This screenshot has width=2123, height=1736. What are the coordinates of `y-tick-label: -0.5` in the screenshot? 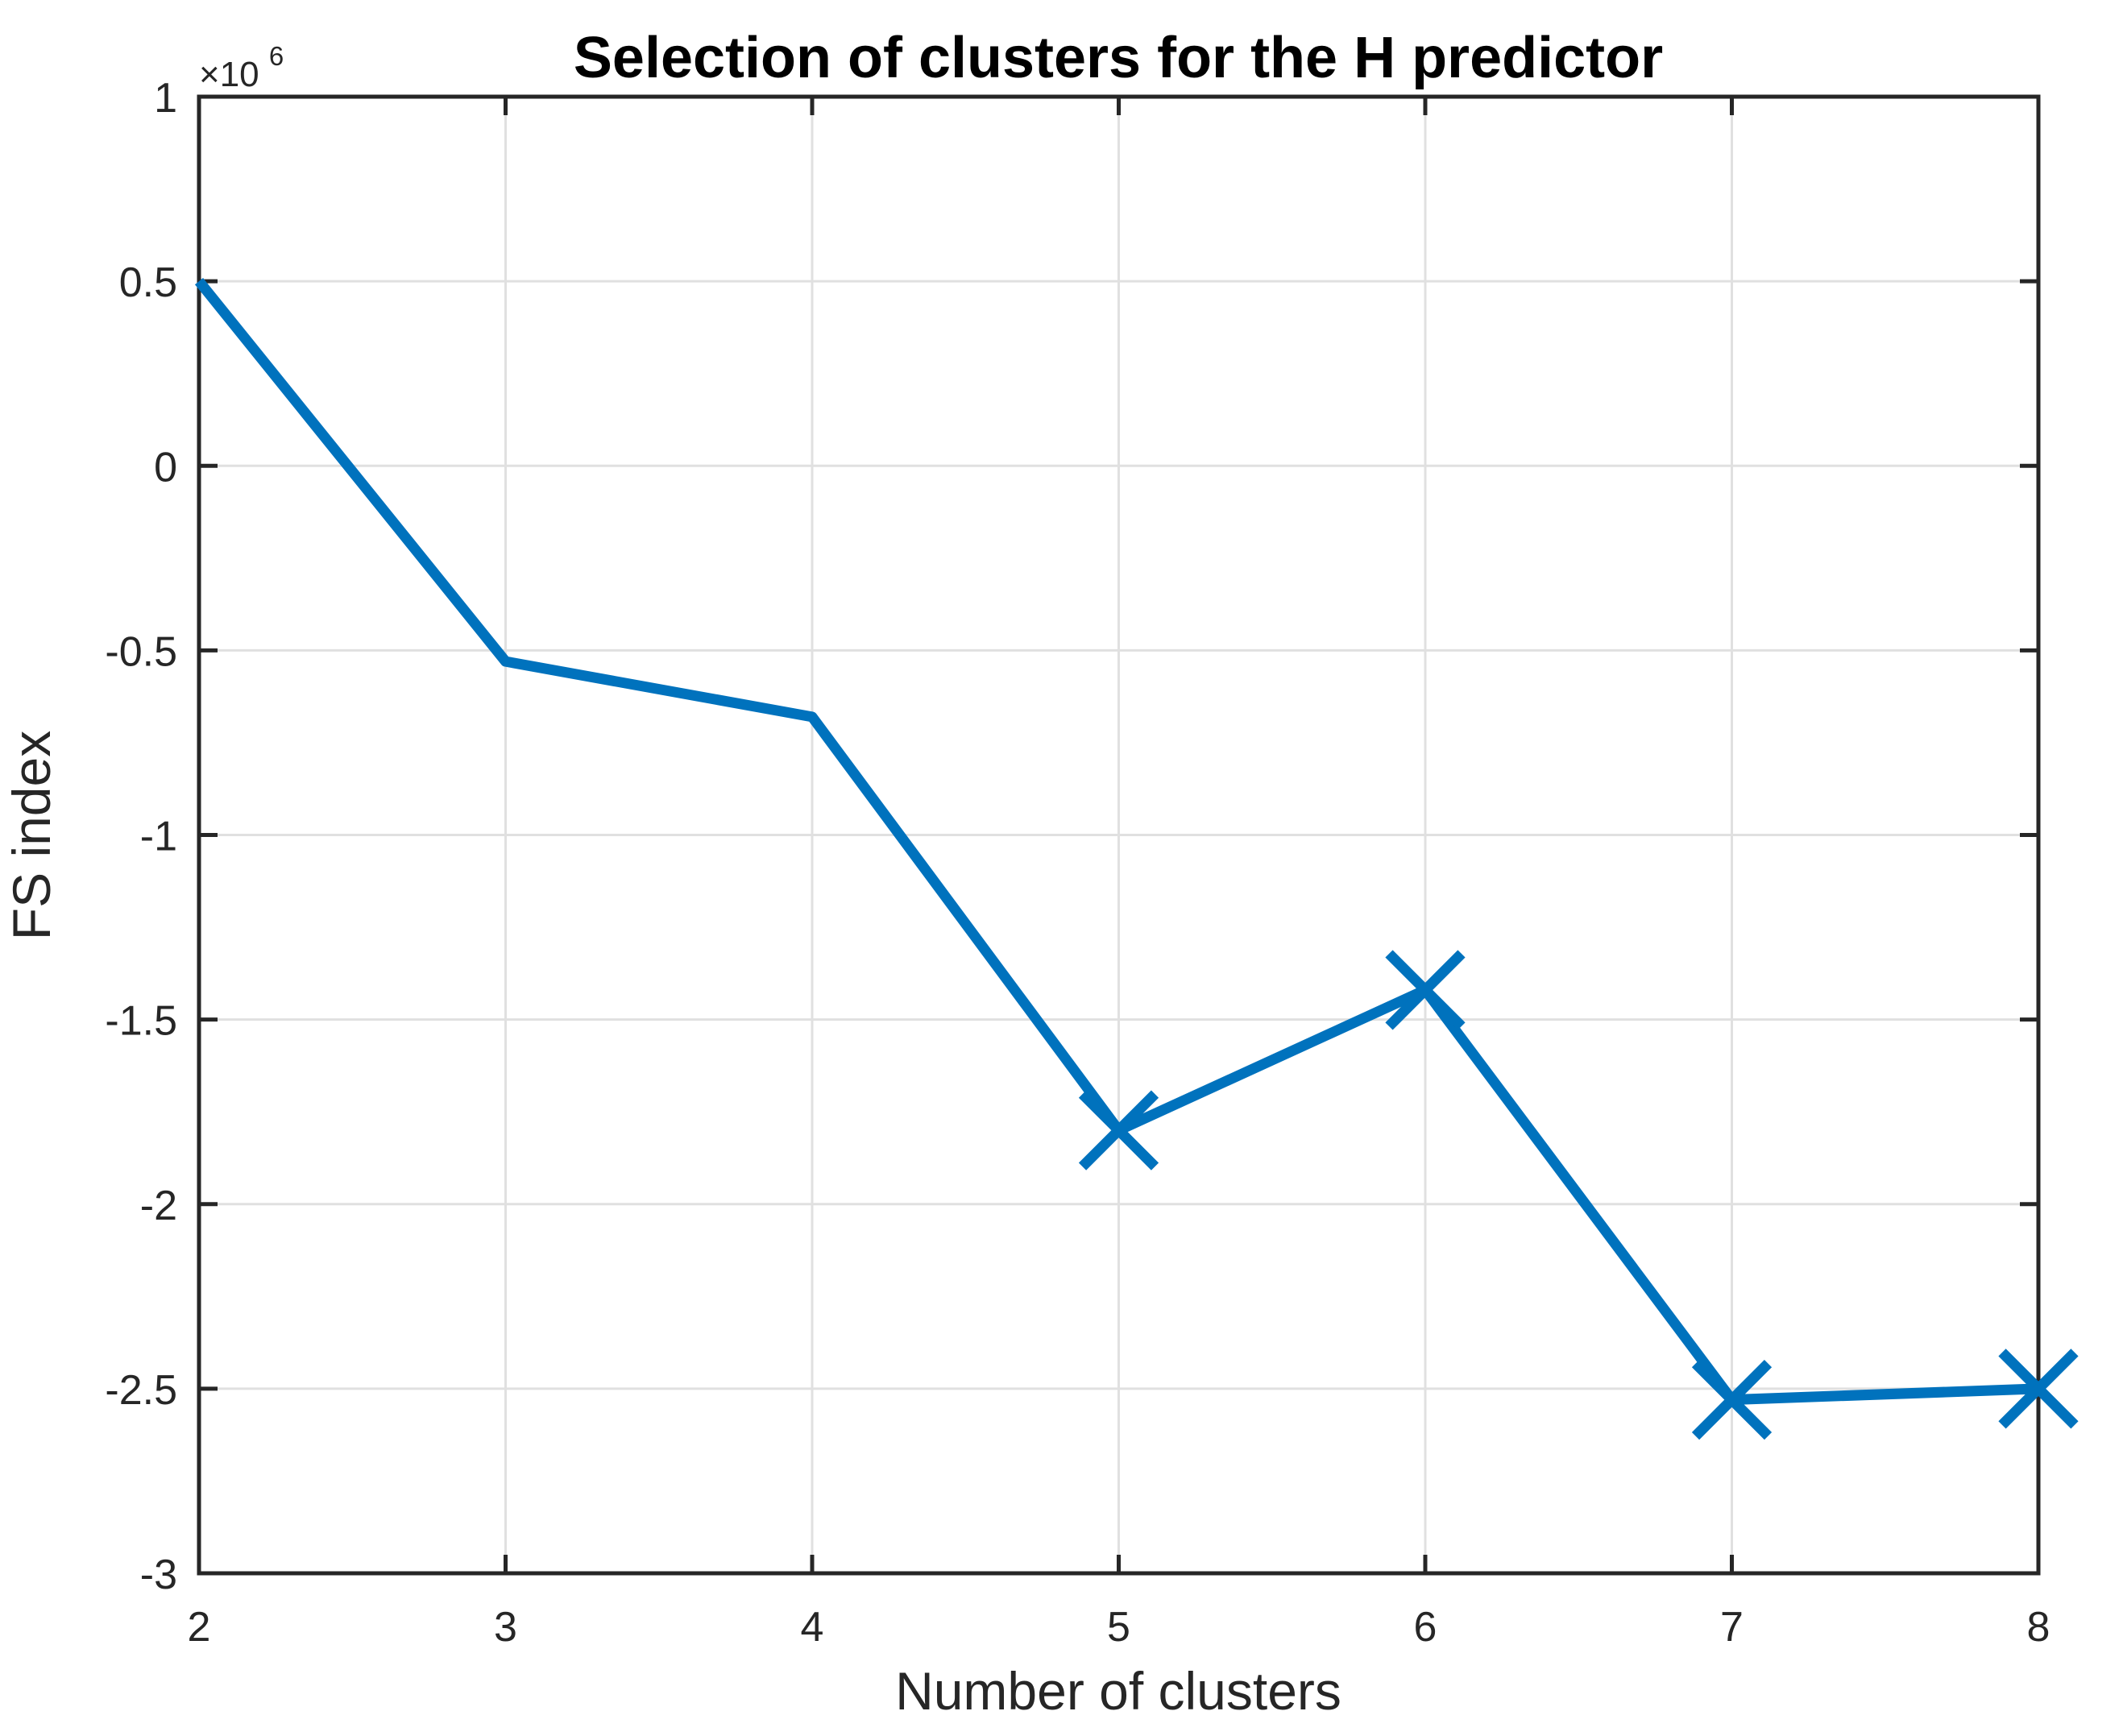 It's located at (141, 652).